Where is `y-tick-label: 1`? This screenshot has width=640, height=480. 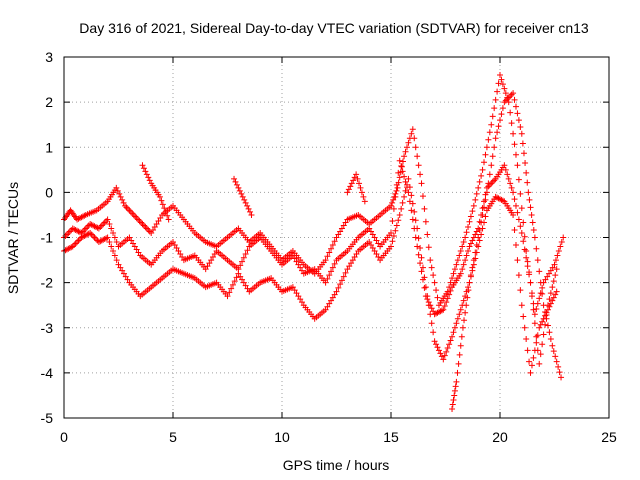
y-tick-label: 1 is located at coordinates (49, 147).